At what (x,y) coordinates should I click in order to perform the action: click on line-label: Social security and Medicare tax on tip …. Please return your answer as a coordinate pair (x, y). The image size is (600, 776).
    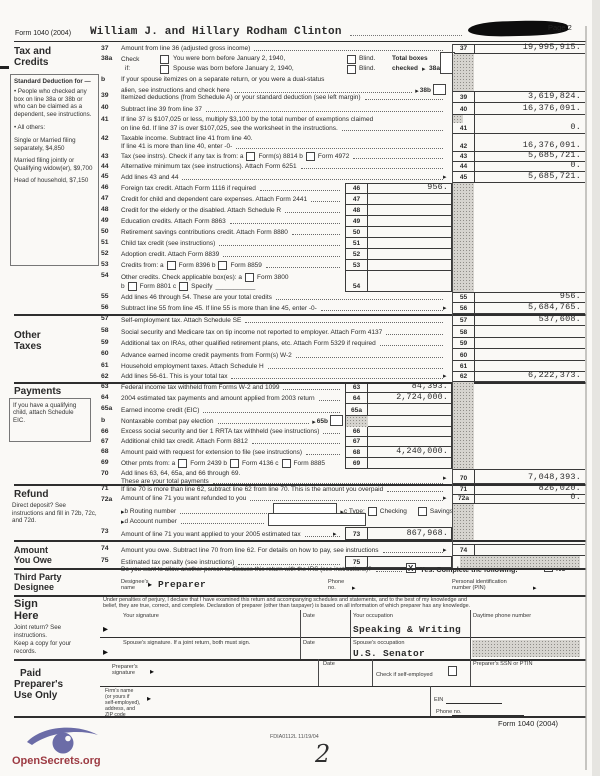
    Looking at the image, I should click on (252, 332).